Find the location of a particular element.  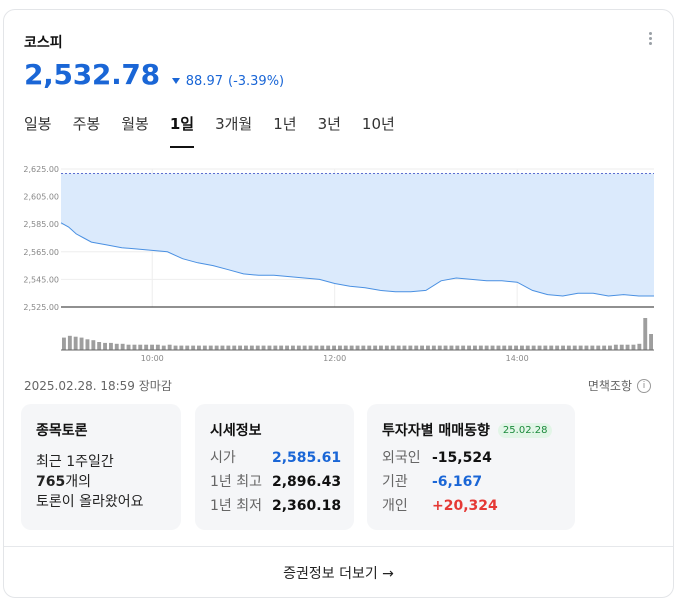

individual-value: +20,324 is located at coordinates (465, 506).